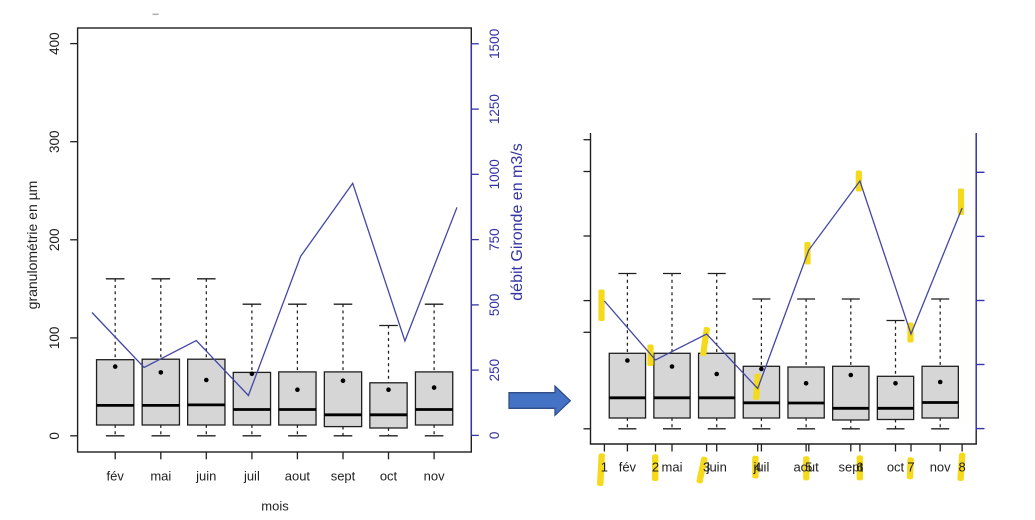 The width and height of the screenshot is (1035, 520). What do you see at coordinates (961, 466) in the screenshot?
I see `svg-text: 8` at bounding box center [961, 466].